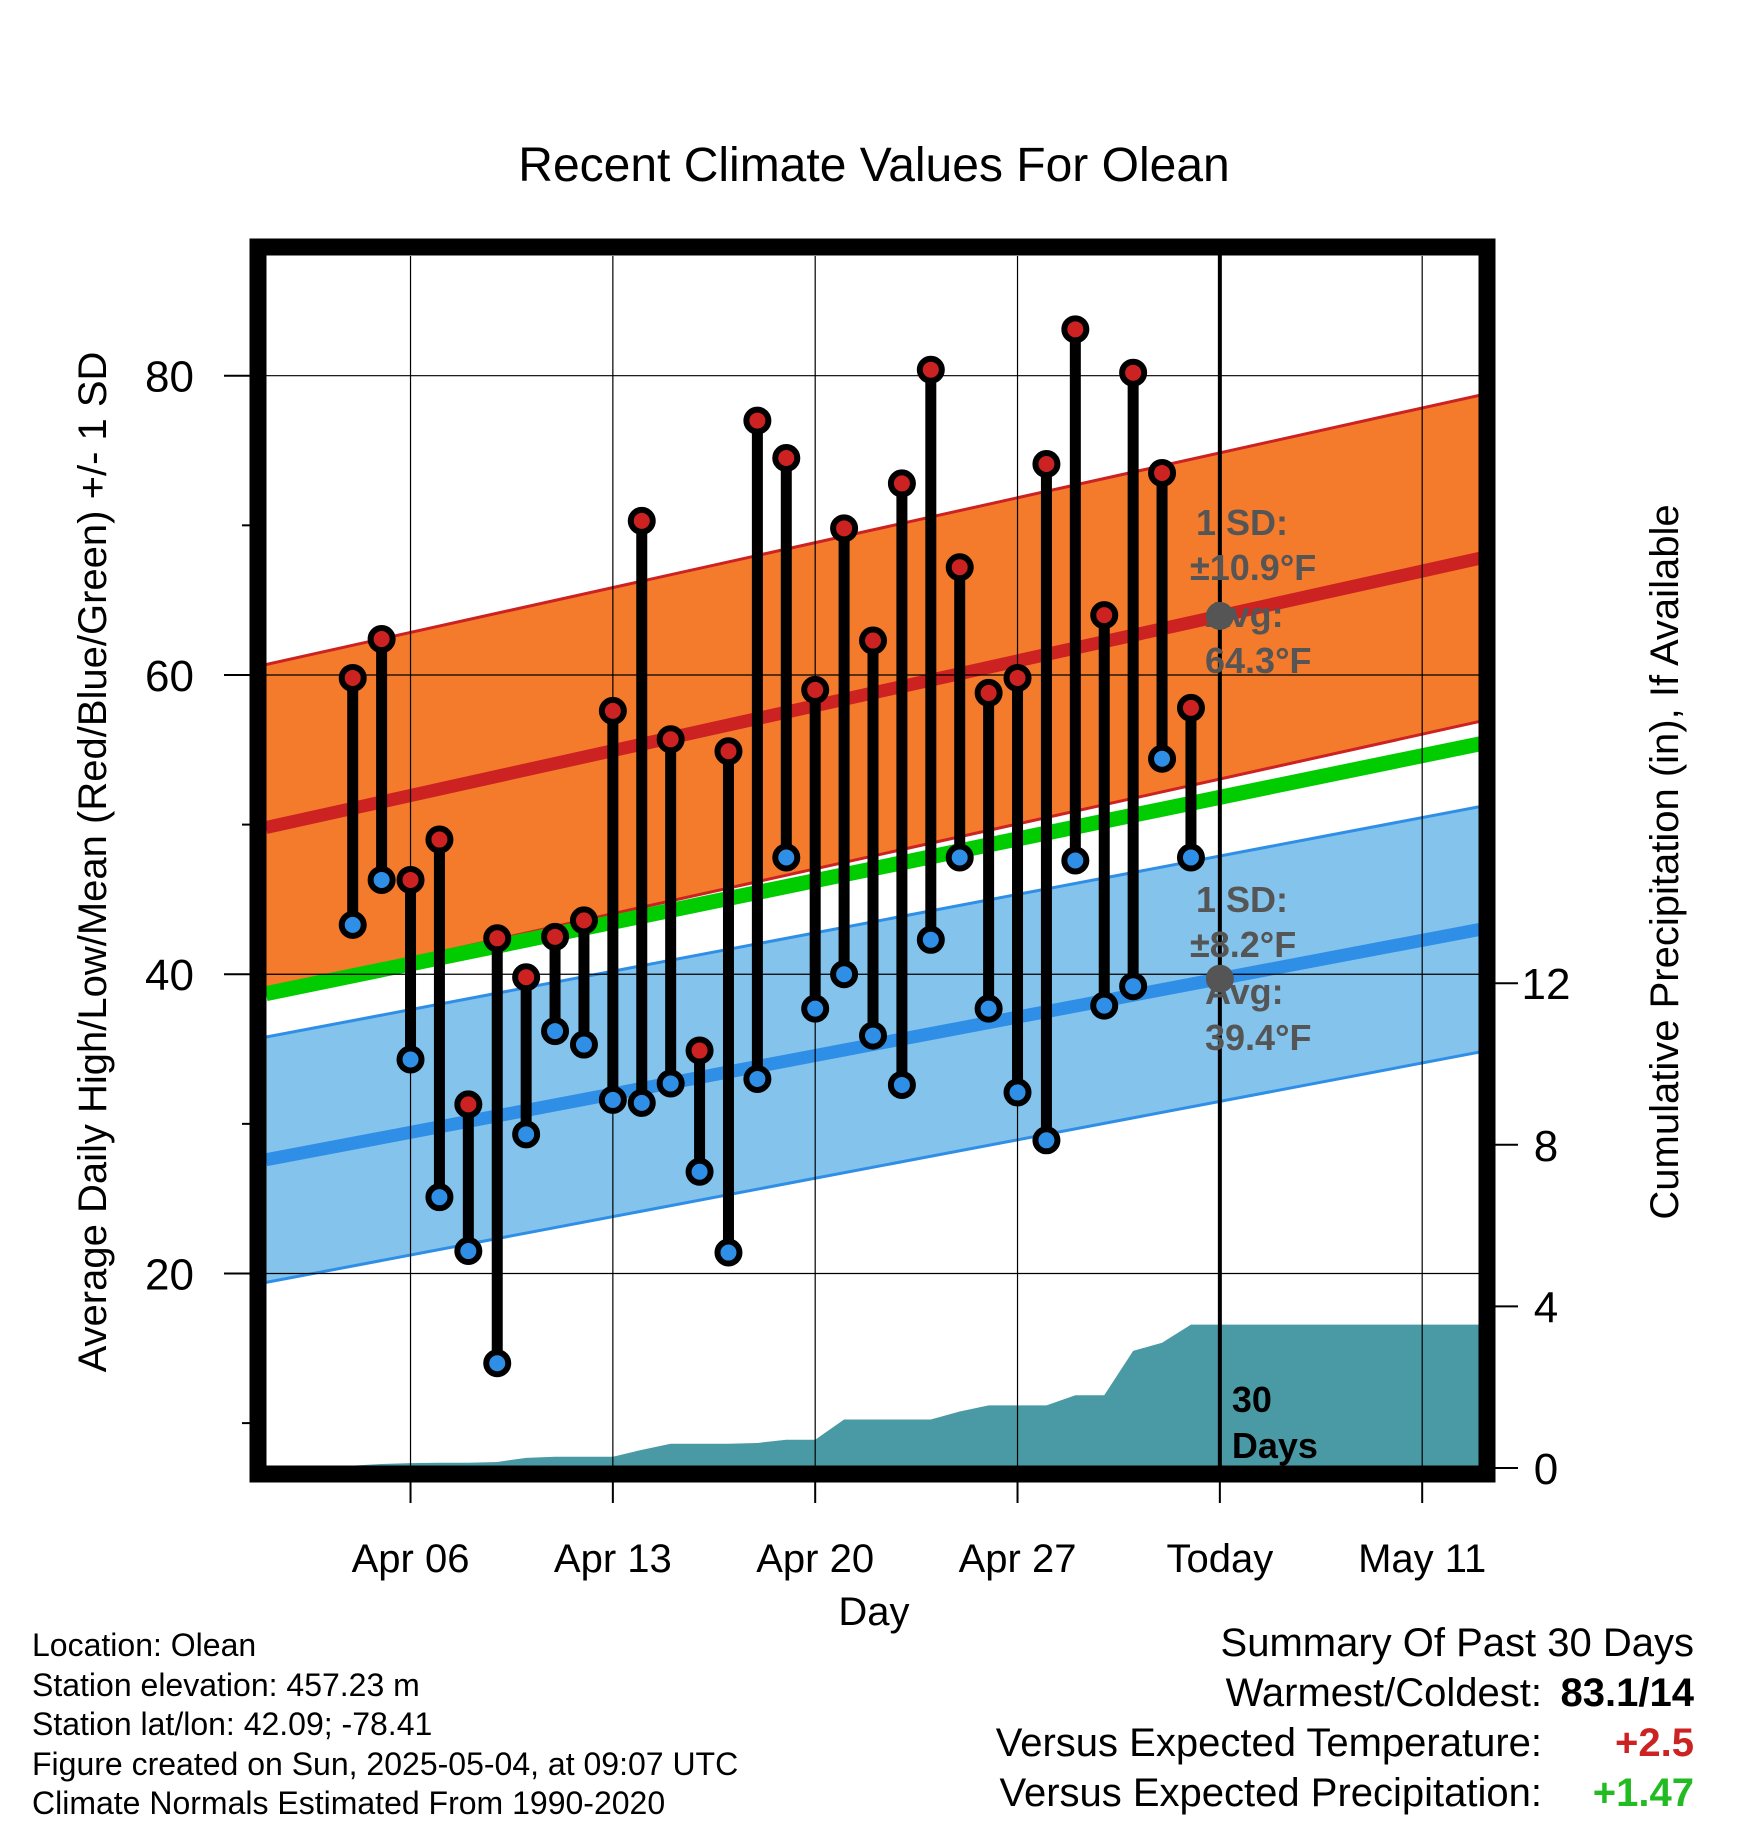  Describe the element at coordinates (1457, 1643) in the screenshot. I see `summary-title: Summary Of Past 30 Days` at that location.